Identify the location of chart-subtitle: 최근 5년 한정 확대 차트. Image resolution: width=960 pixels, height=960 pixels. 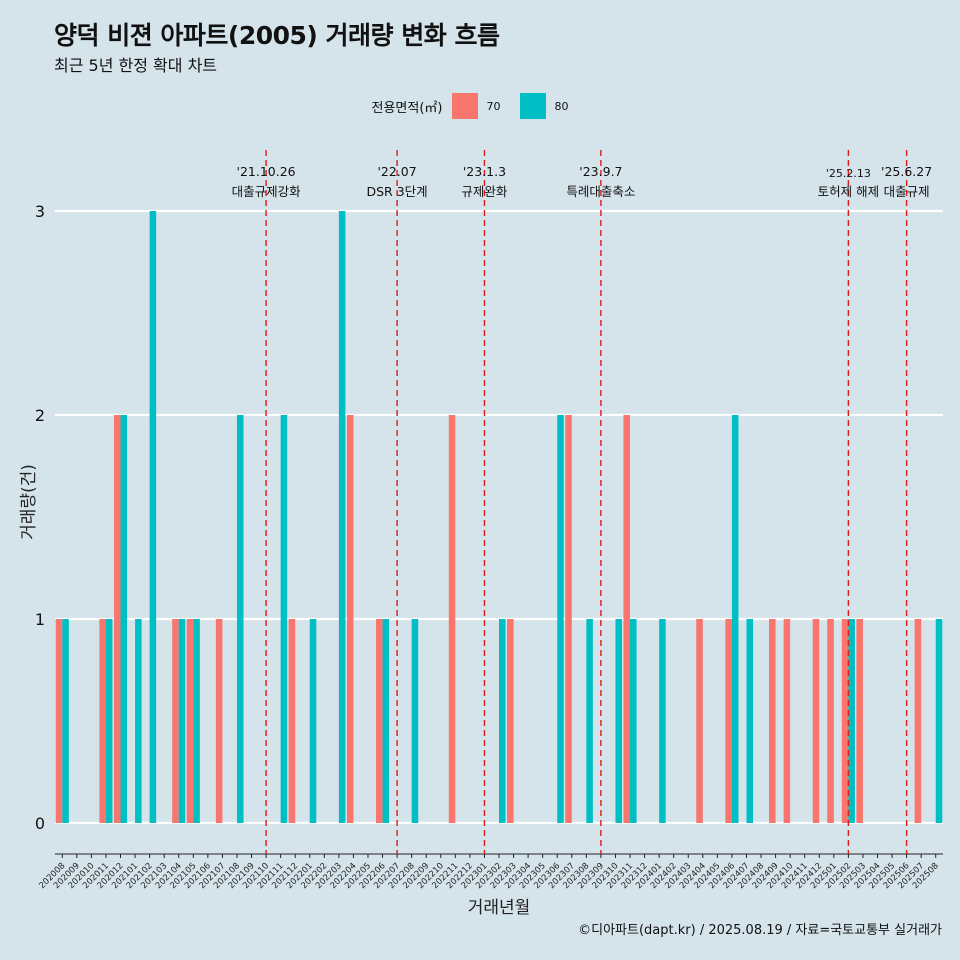
(136, 65).